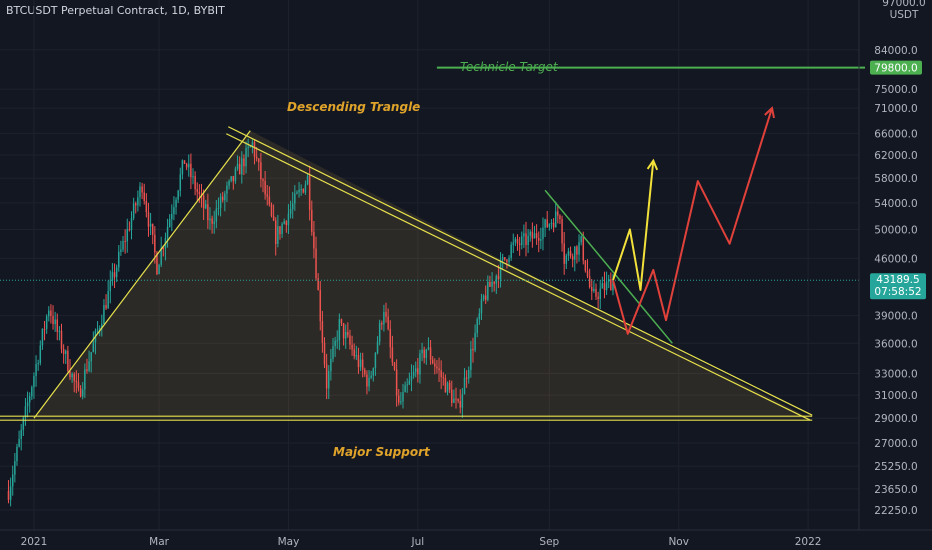 This screenshot has width=932, height=550. I want to click on price-axis-top-label: 97000.0, so click(903, 4).